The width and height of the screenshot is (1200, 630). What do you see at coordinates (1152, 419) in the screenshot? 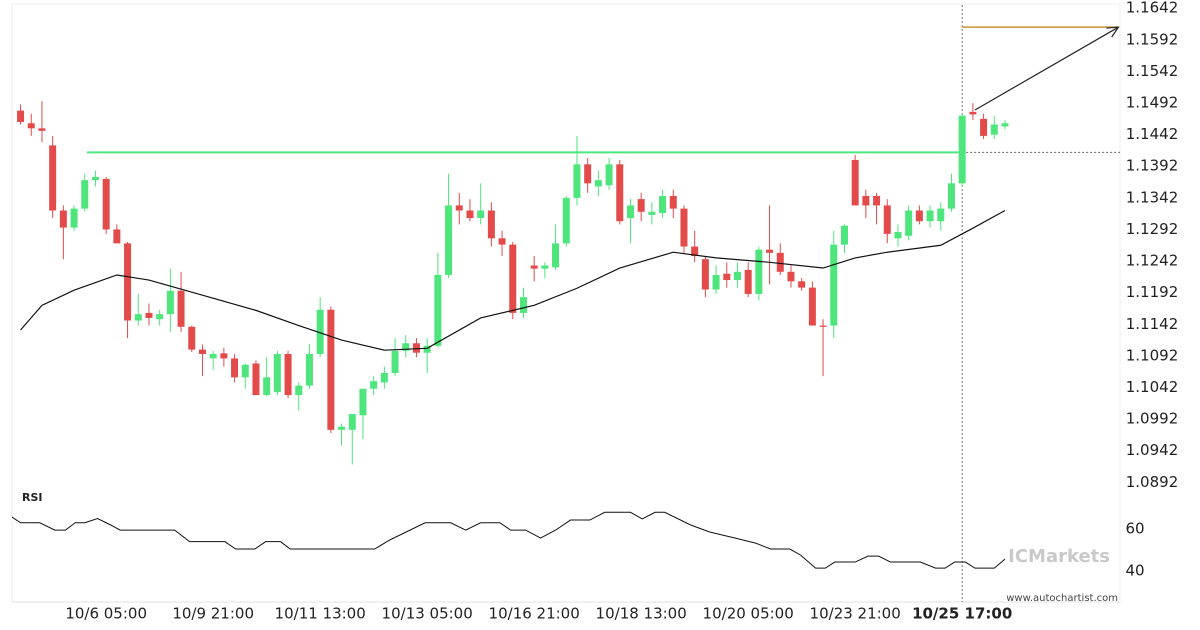
I see `y-tick-label: 1.0992` at bounding box center [1152, 419].